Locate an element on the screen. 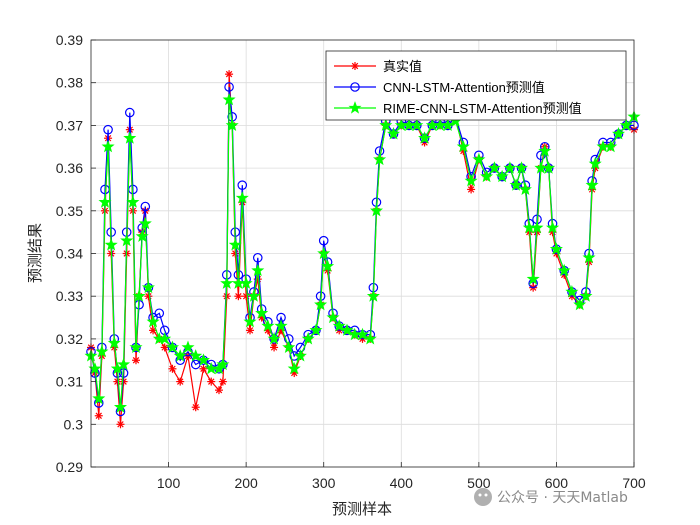 This screenshot has width=700, height=525. legend-label: CNN-LSTM-Attention预测值 is located at coordinates (464, 87).